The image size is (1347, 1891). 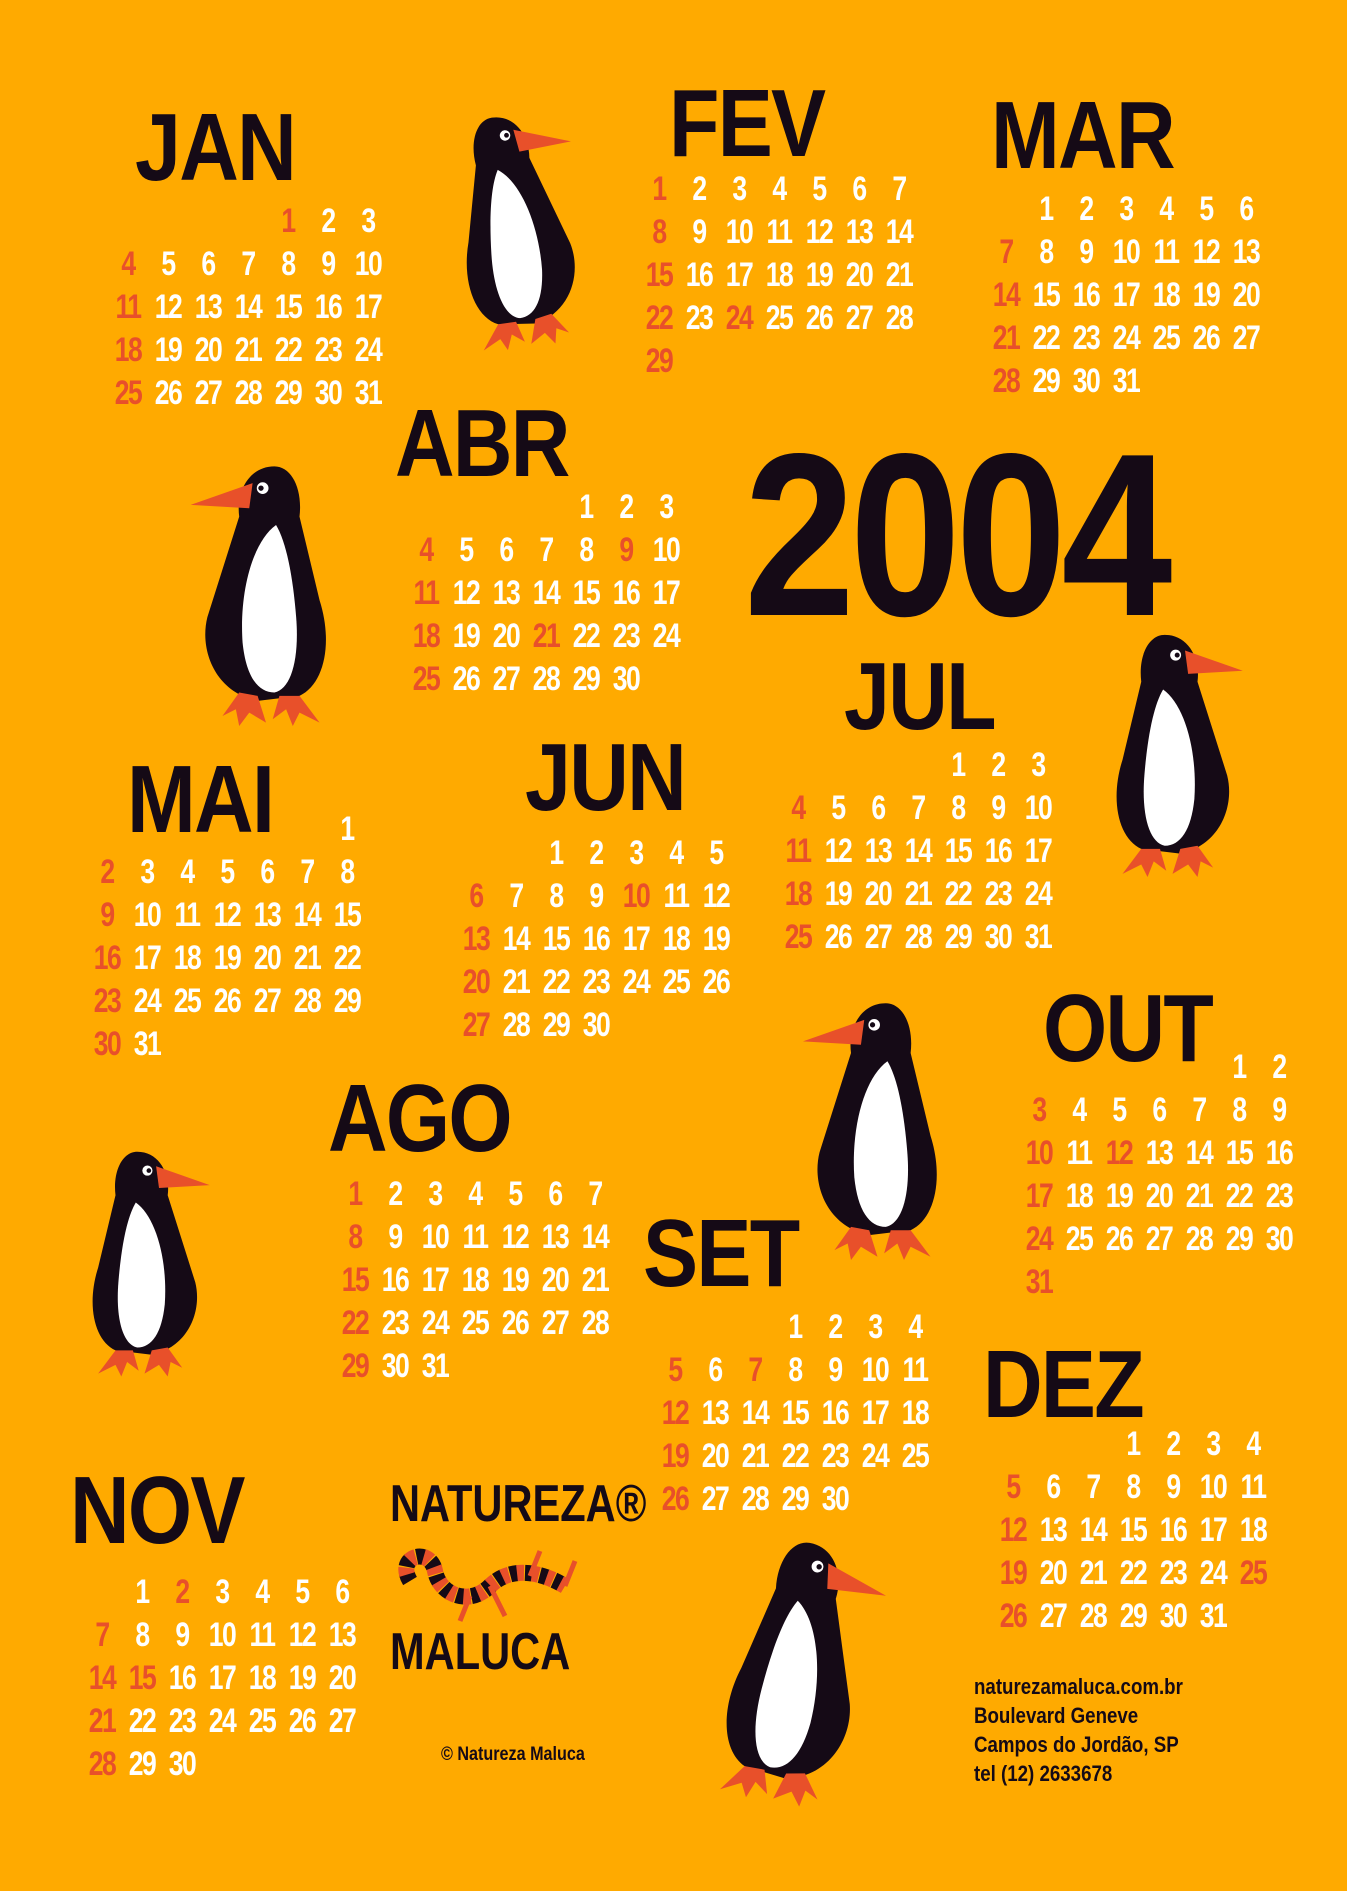 What do you see at coordinates (355, 1237) in the screenshot?
I see `sunday-day: 8` at bounding box center [355, 1237].